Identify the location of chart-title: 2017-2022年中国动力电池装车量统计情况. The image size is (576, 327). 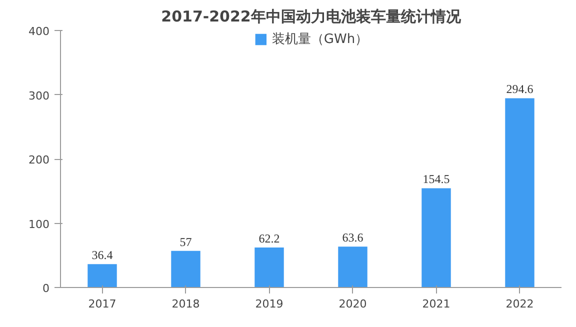
(311, 17).